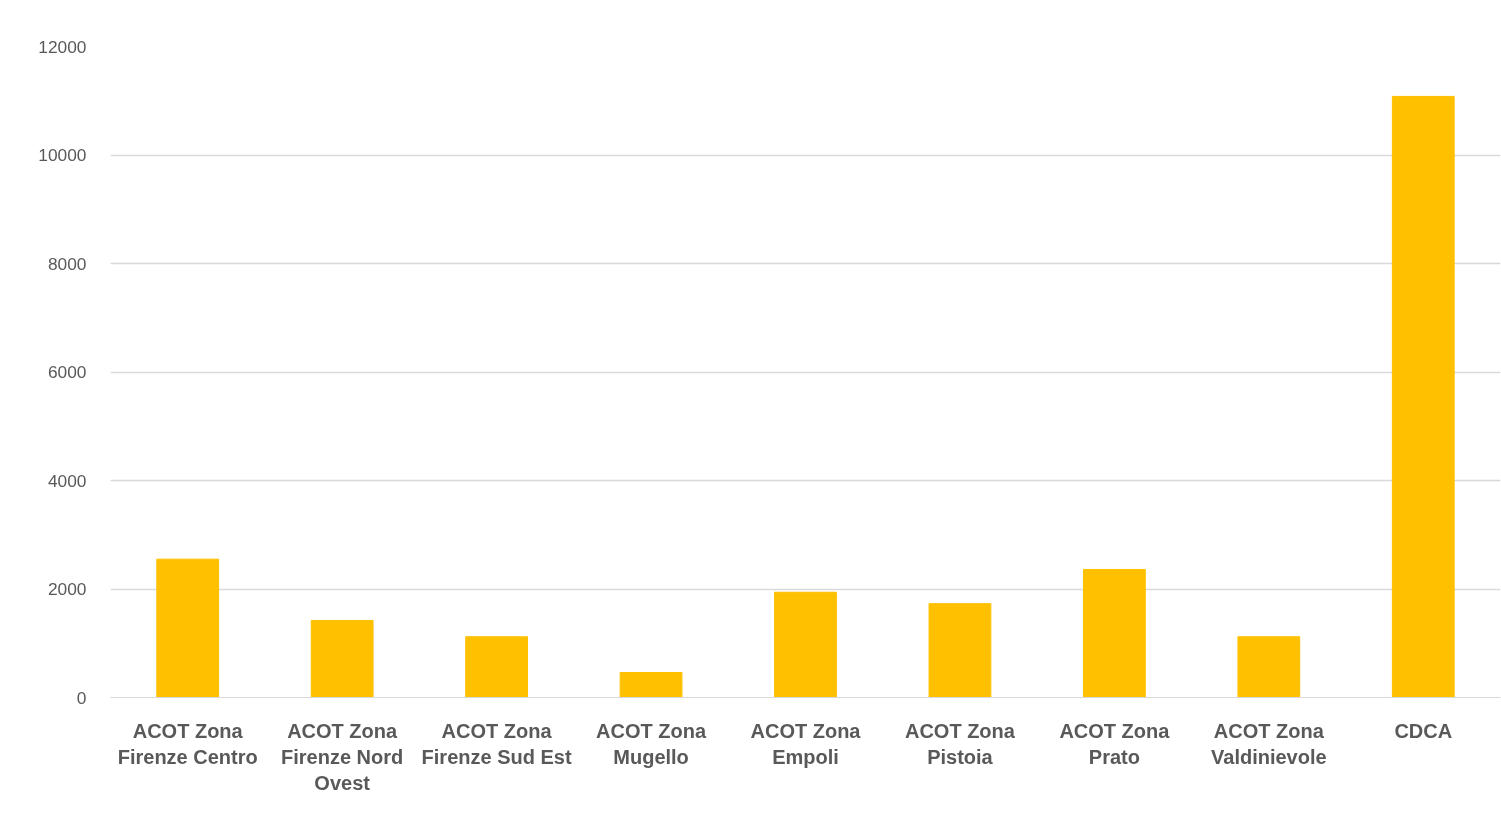 This screenshot has width=1501, height=836. What do you see at coordinates (806, 743) in the screenshot?
I see `x-tick-label: ACOT Zona Empoli` at bounding box center [806, 743].